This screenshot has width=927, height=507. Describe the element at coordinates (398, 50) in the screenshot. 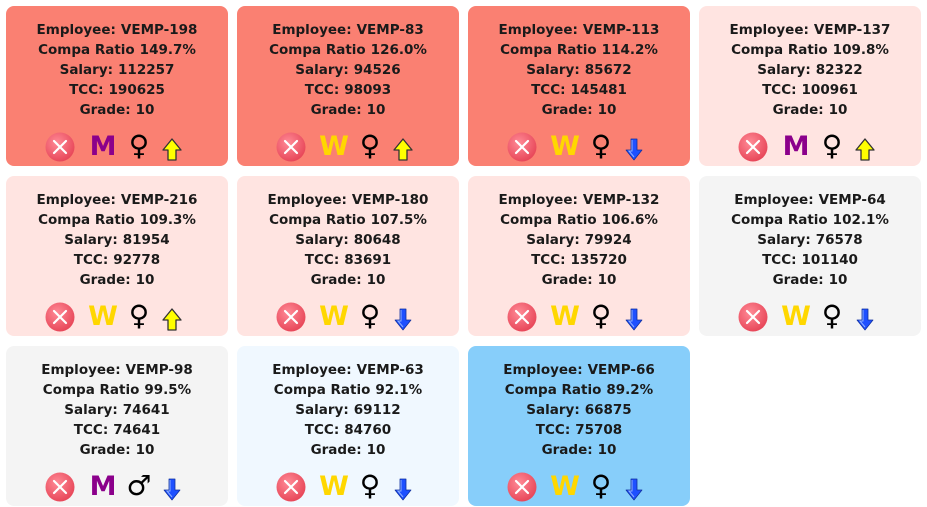

I see `field-value-compa: 126.0%` at that location.